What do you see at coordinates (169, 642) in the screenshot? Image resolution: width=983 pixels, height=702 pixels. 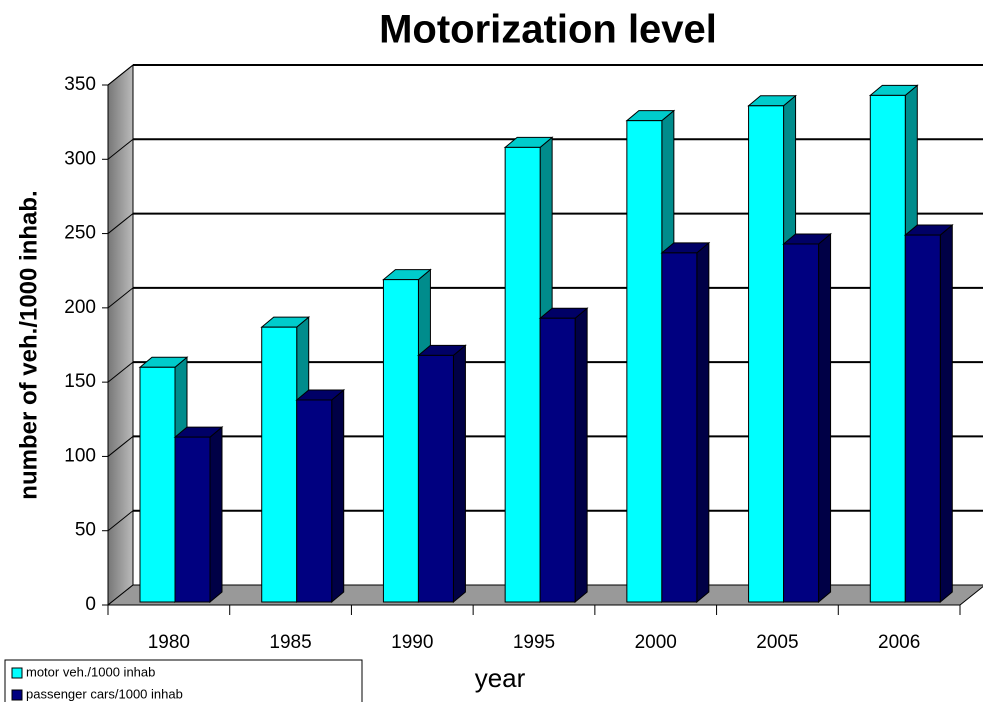 I see `x-tick-label: 1980` at bounding box center [169, 642].